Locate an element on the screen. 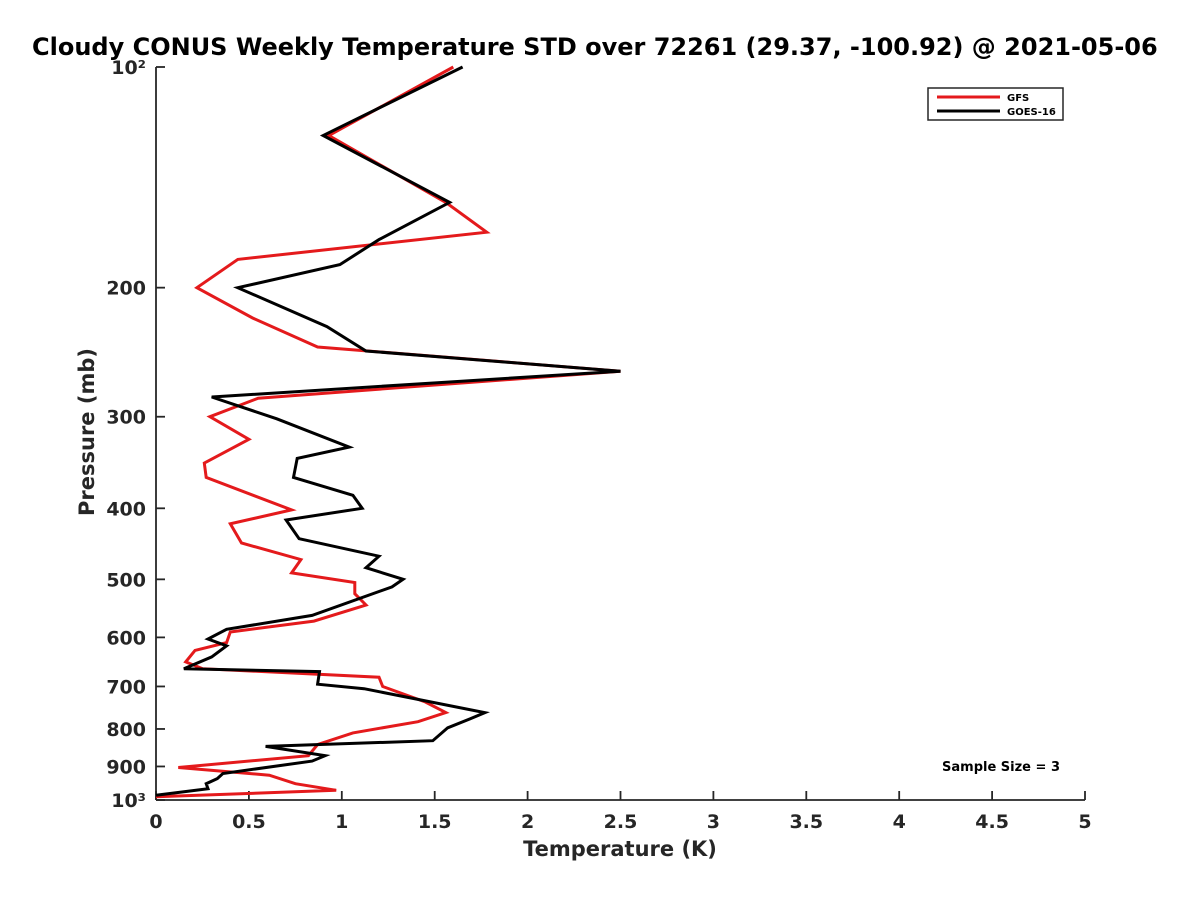 This screenshot has width=1200, height=900. x-tick-label: 0.5 is located at coordinates (249, 822).